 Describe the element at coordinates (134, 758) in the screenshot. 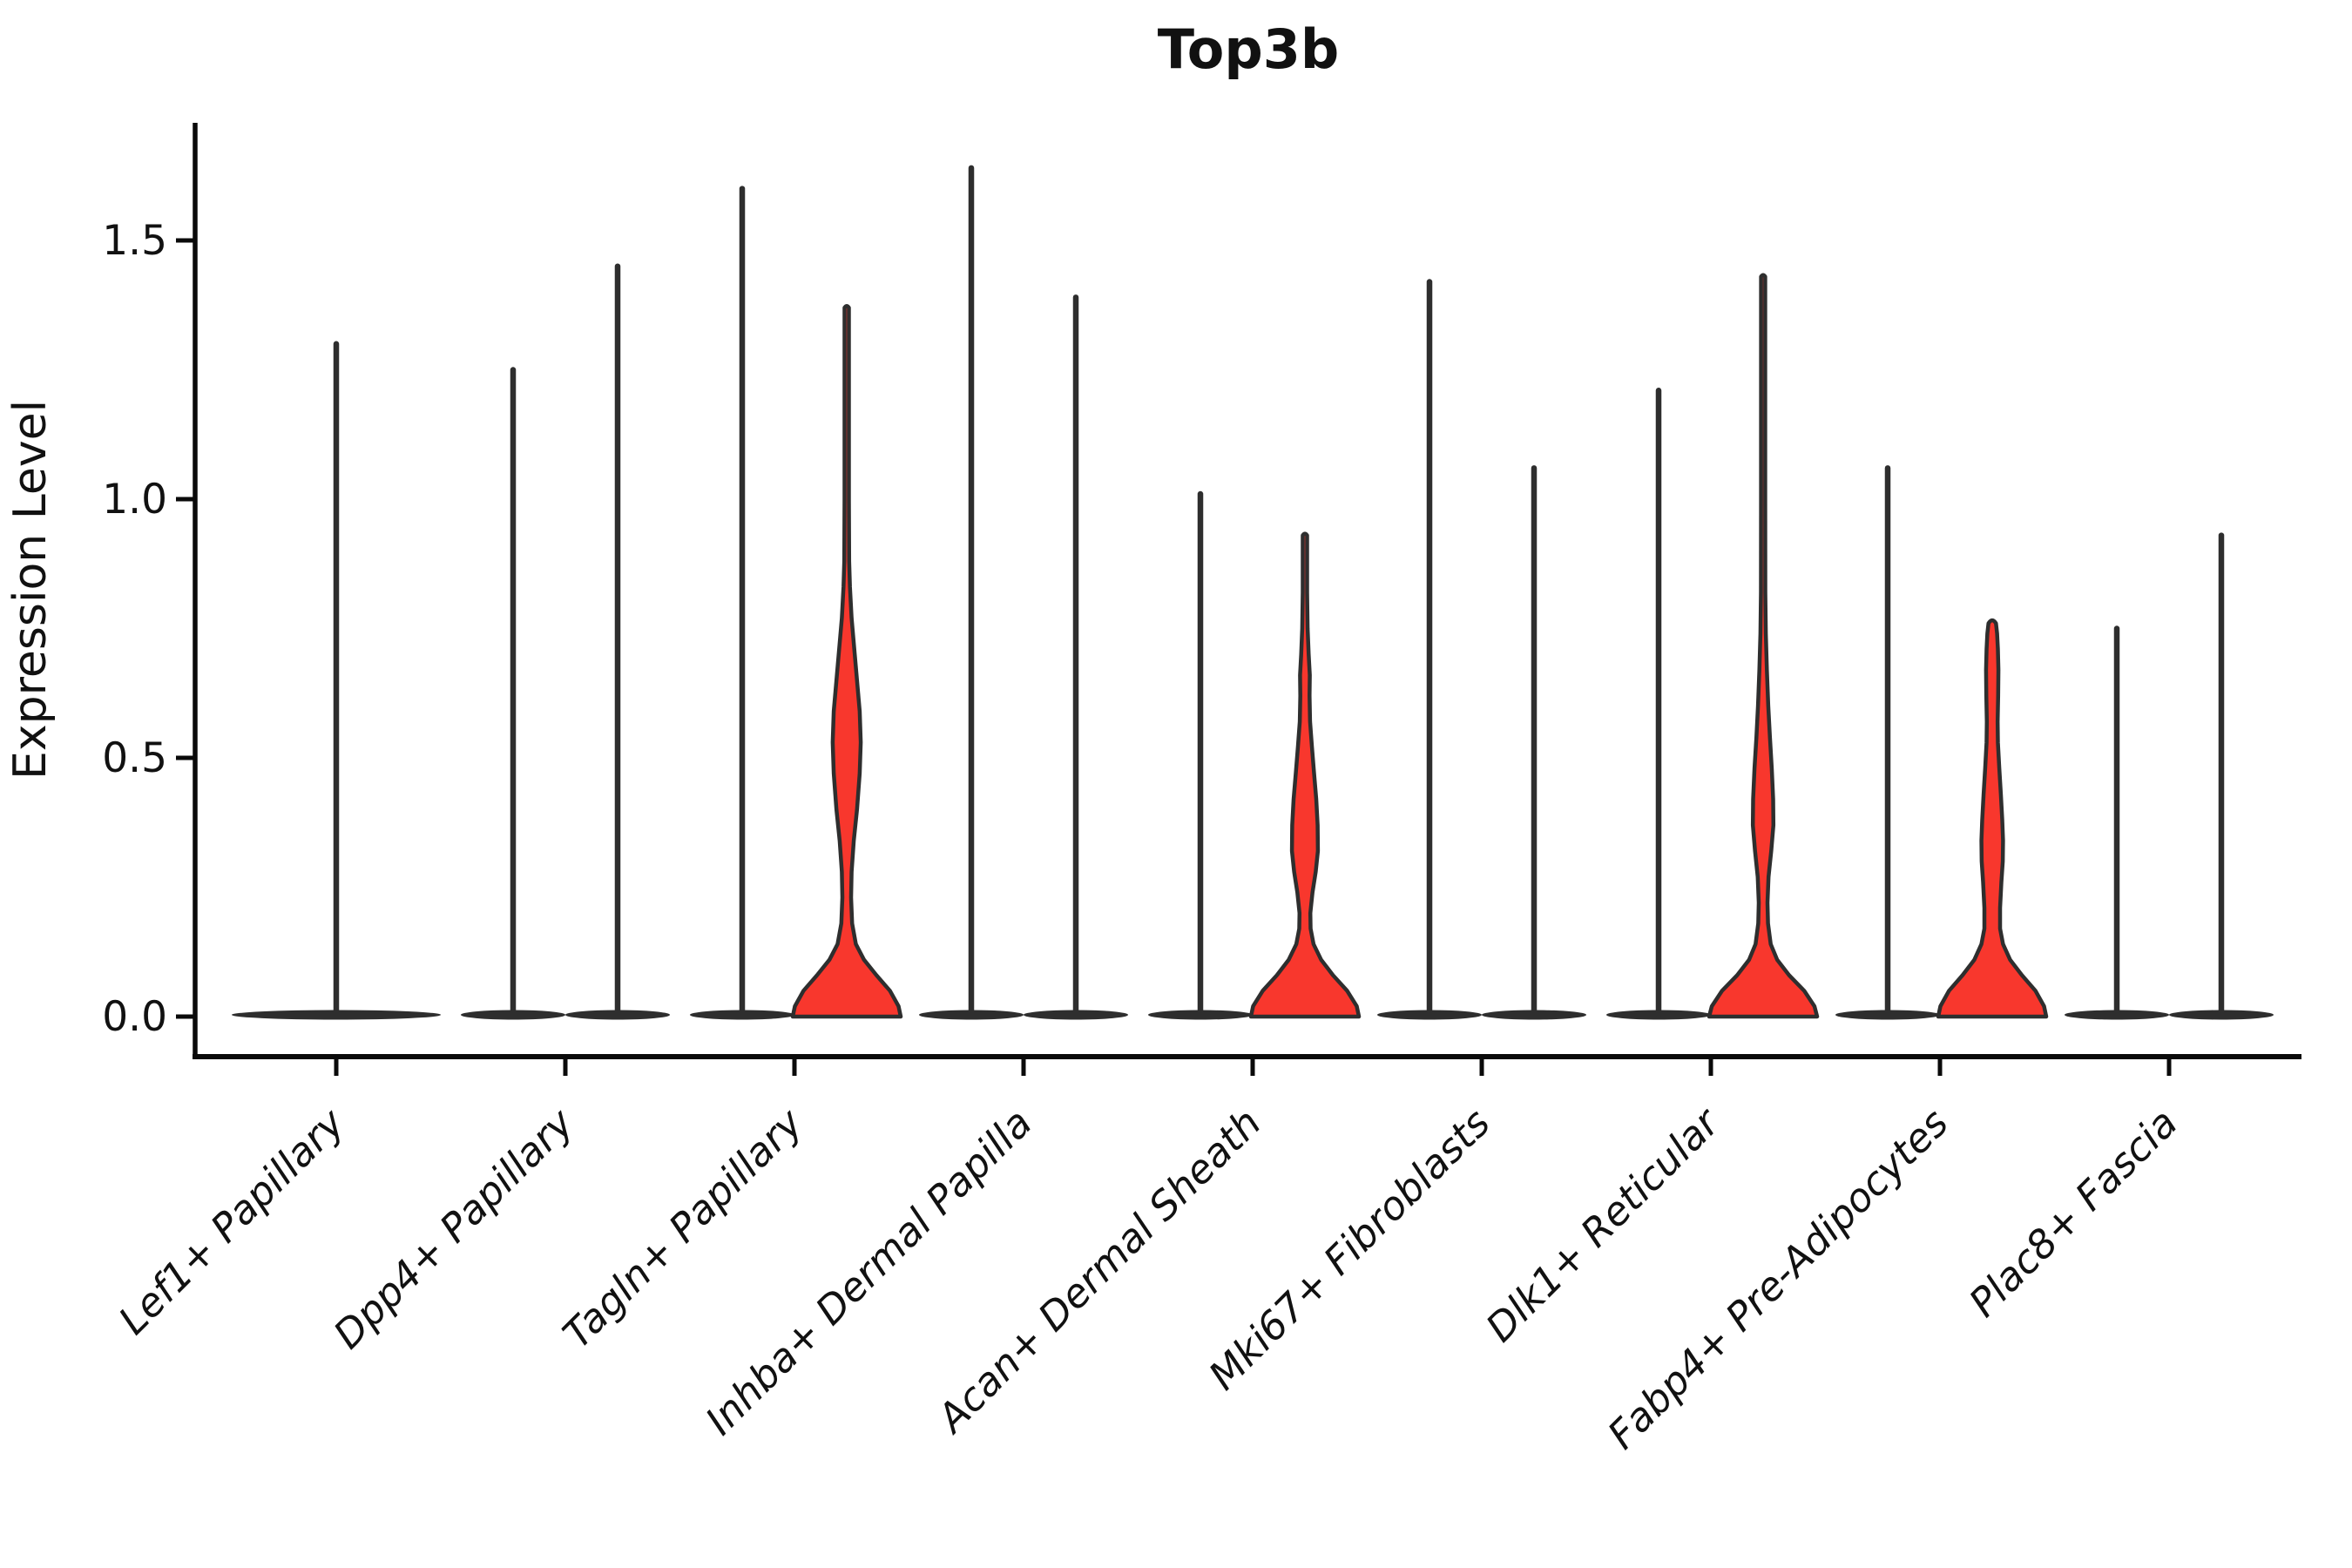

I see `y-tick-label: 0.5` at that location.